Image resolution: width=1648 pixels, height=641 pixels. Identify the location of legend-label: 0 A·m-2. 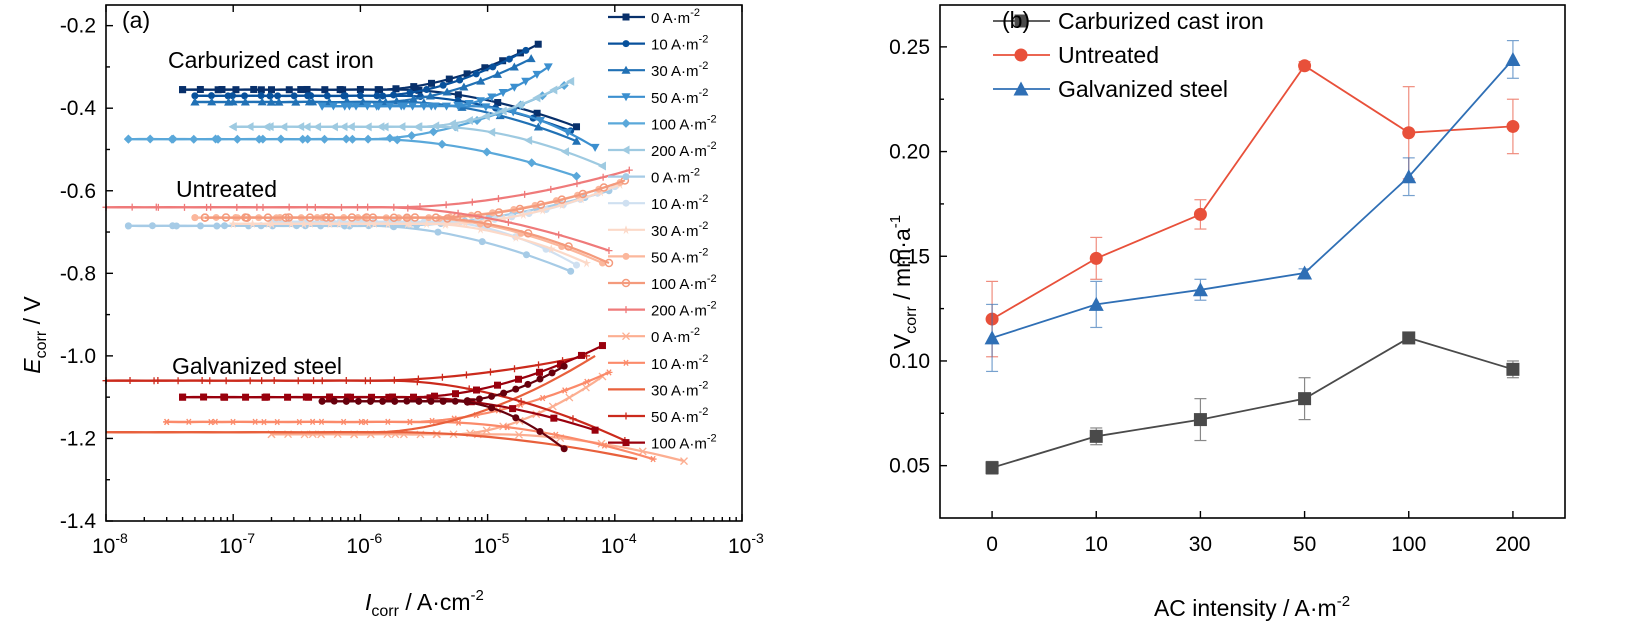
(675, 17).